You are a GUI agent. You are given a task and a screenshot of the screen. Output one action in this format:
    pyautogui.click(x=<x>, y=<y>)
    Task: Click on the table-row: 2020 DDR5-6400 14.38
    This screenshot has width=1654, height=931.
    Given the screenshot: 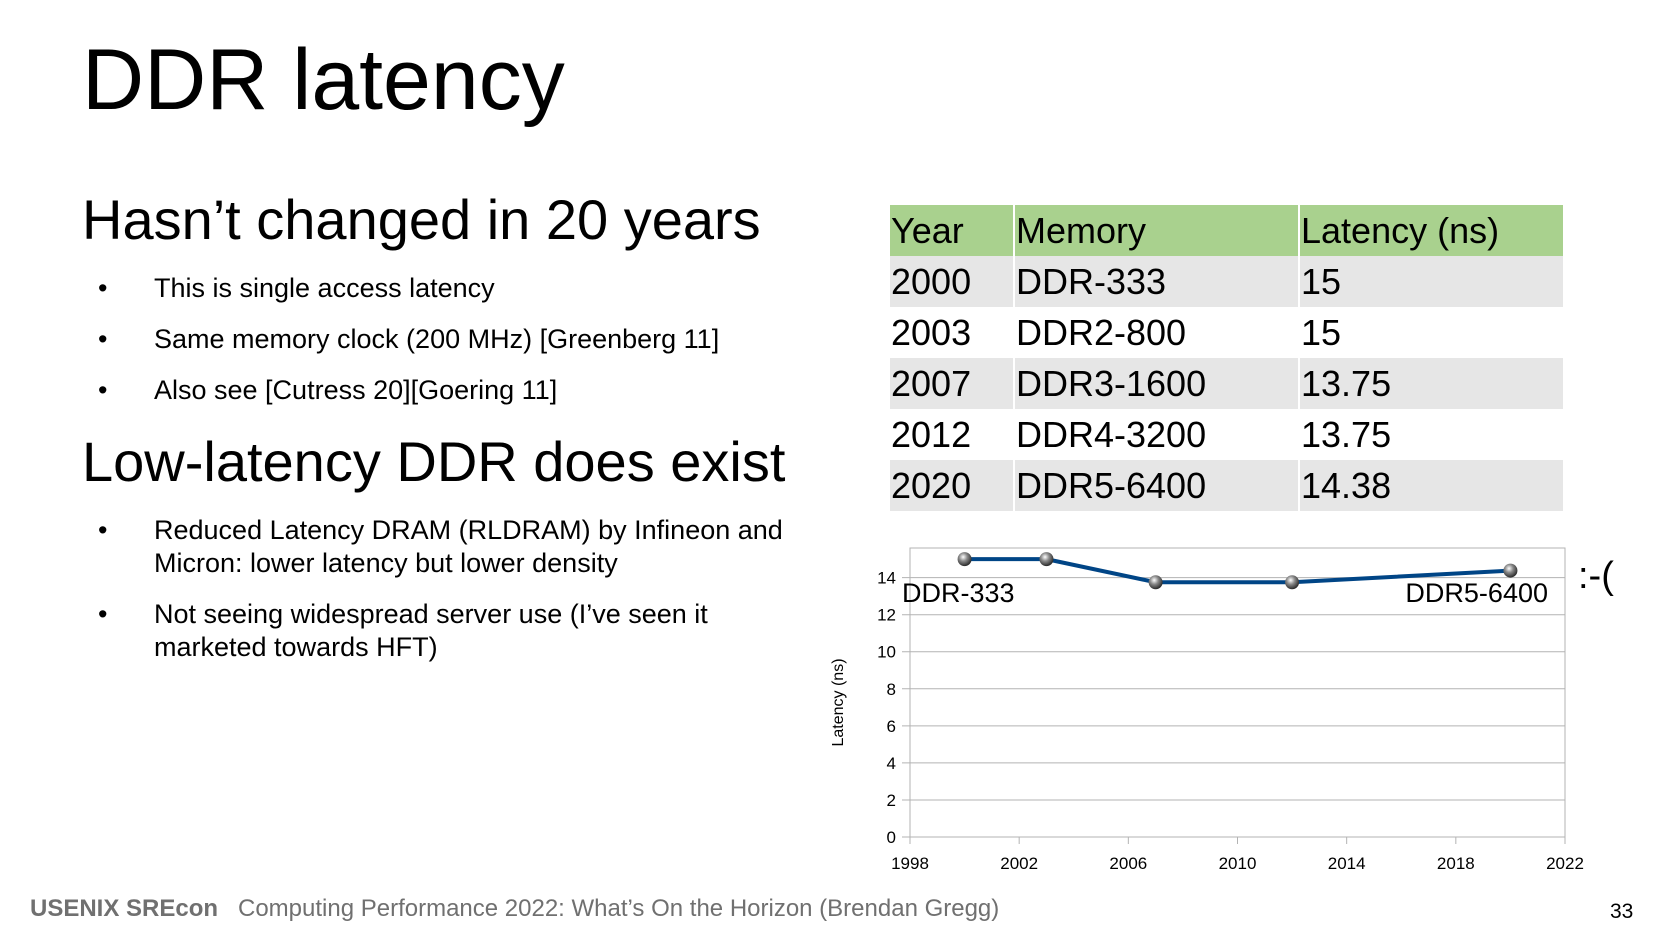 What is the action you would take?
    pyautogui.click(x=1227, y=485)
    